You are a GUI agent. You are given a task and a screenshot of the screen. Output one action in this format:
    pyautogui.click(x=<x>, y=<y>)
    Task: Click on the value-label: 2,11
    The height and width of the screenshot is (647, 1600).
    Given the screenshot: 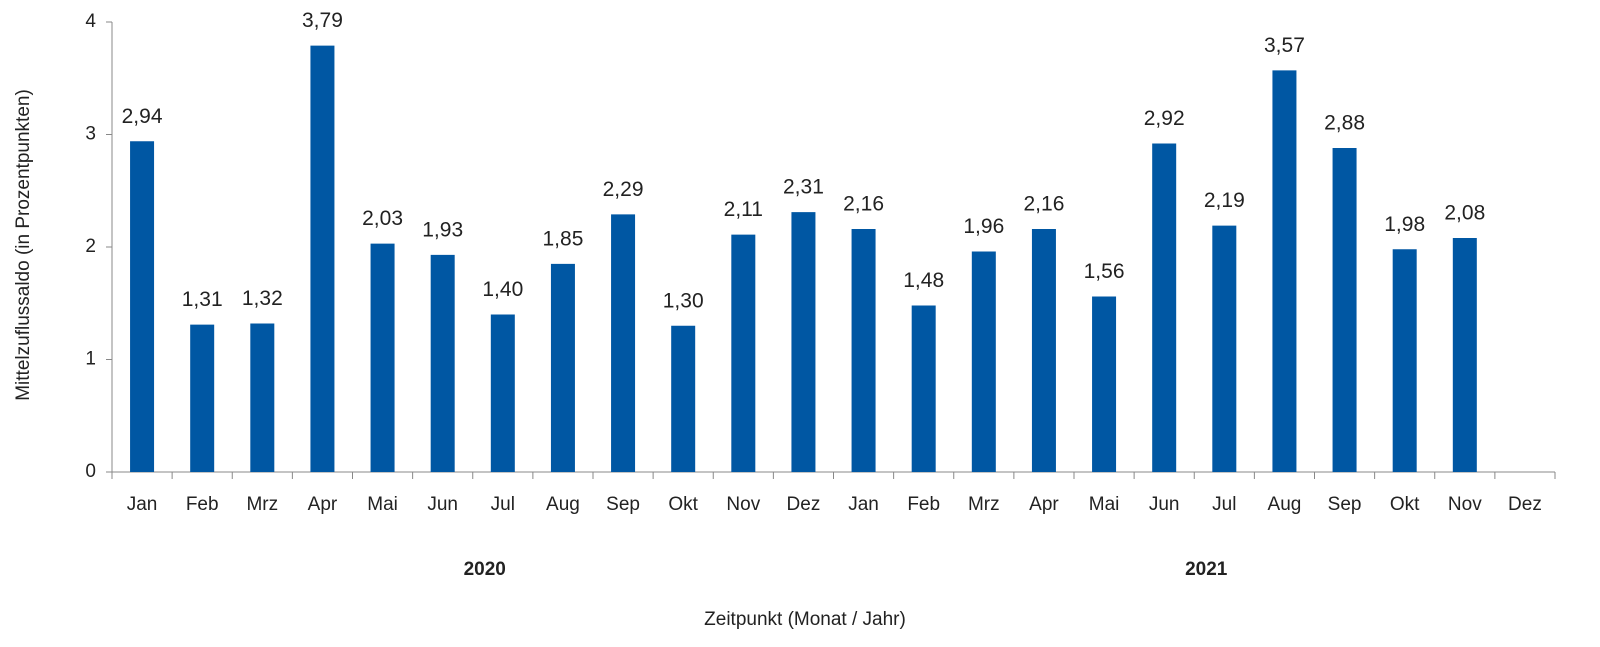 What is the action you would take?
    pyautogui.click(x=743, y=209)
    